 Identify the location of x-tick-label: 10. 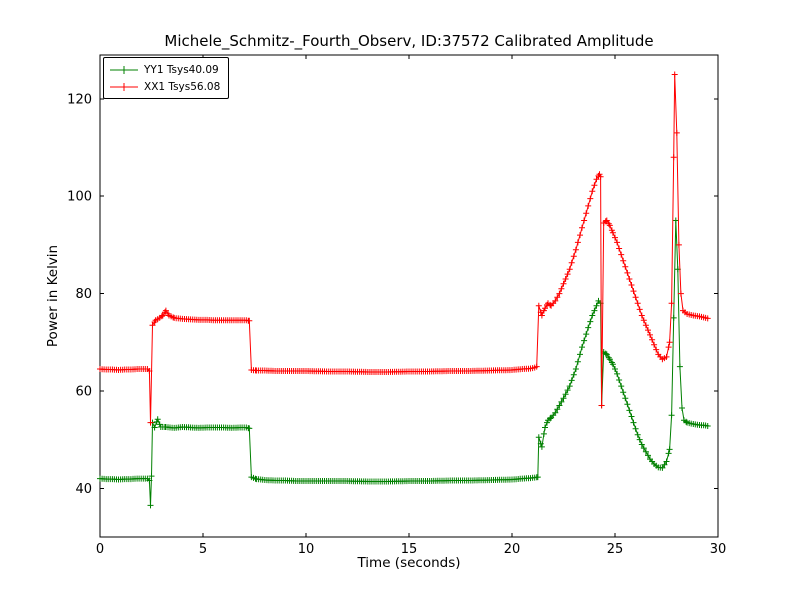
(306, 549).